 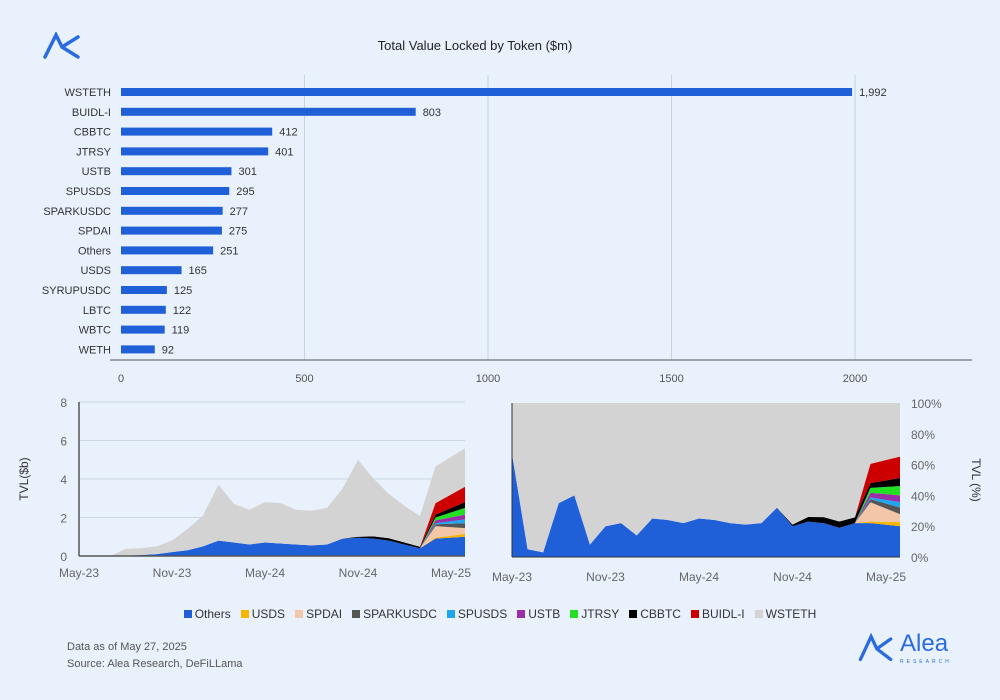 What do you see at coordinates (487, 92) in the screenshot?
I see `bar-wsteth` at bounding box center [487, 92].